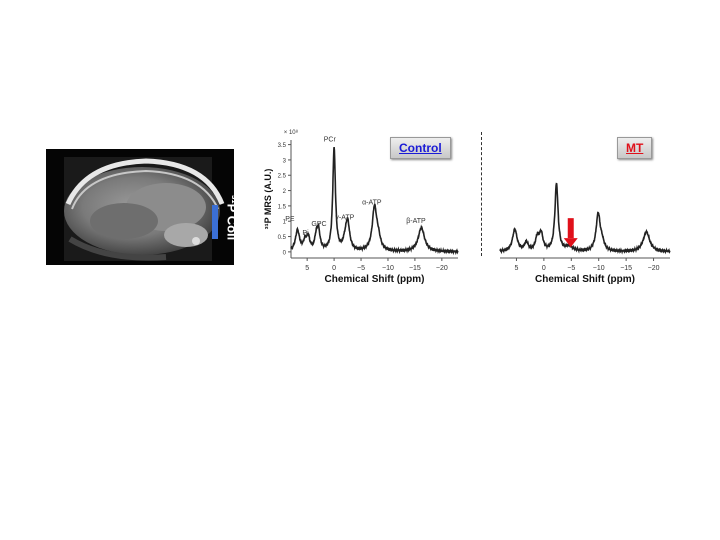 This screenshot has width=720, height=540. I want to click on mt-x-tick-label: −5, so click(571, 268).